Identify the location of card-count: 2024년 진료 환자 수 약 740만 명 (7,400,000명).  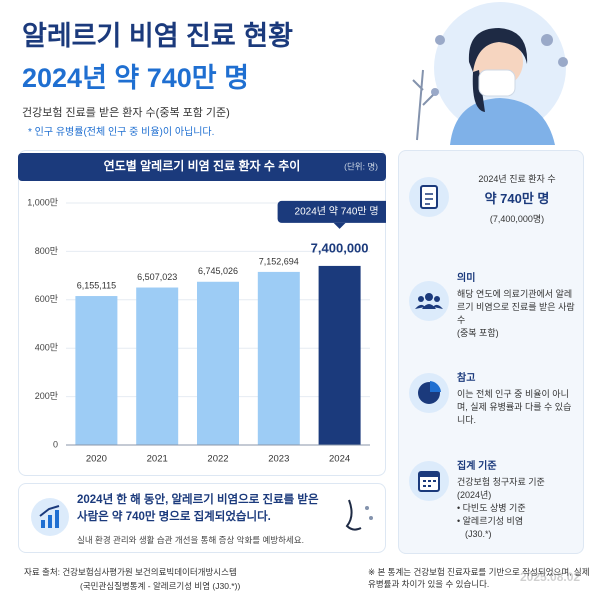
(492, 208).